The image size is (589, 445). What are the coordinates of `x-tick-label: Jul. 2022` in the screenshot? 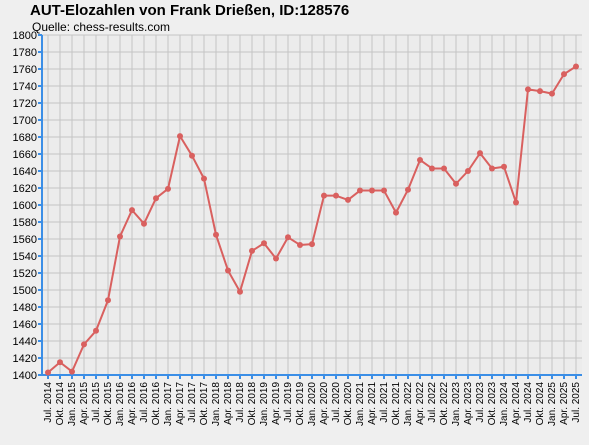 It's located at (432, 402).